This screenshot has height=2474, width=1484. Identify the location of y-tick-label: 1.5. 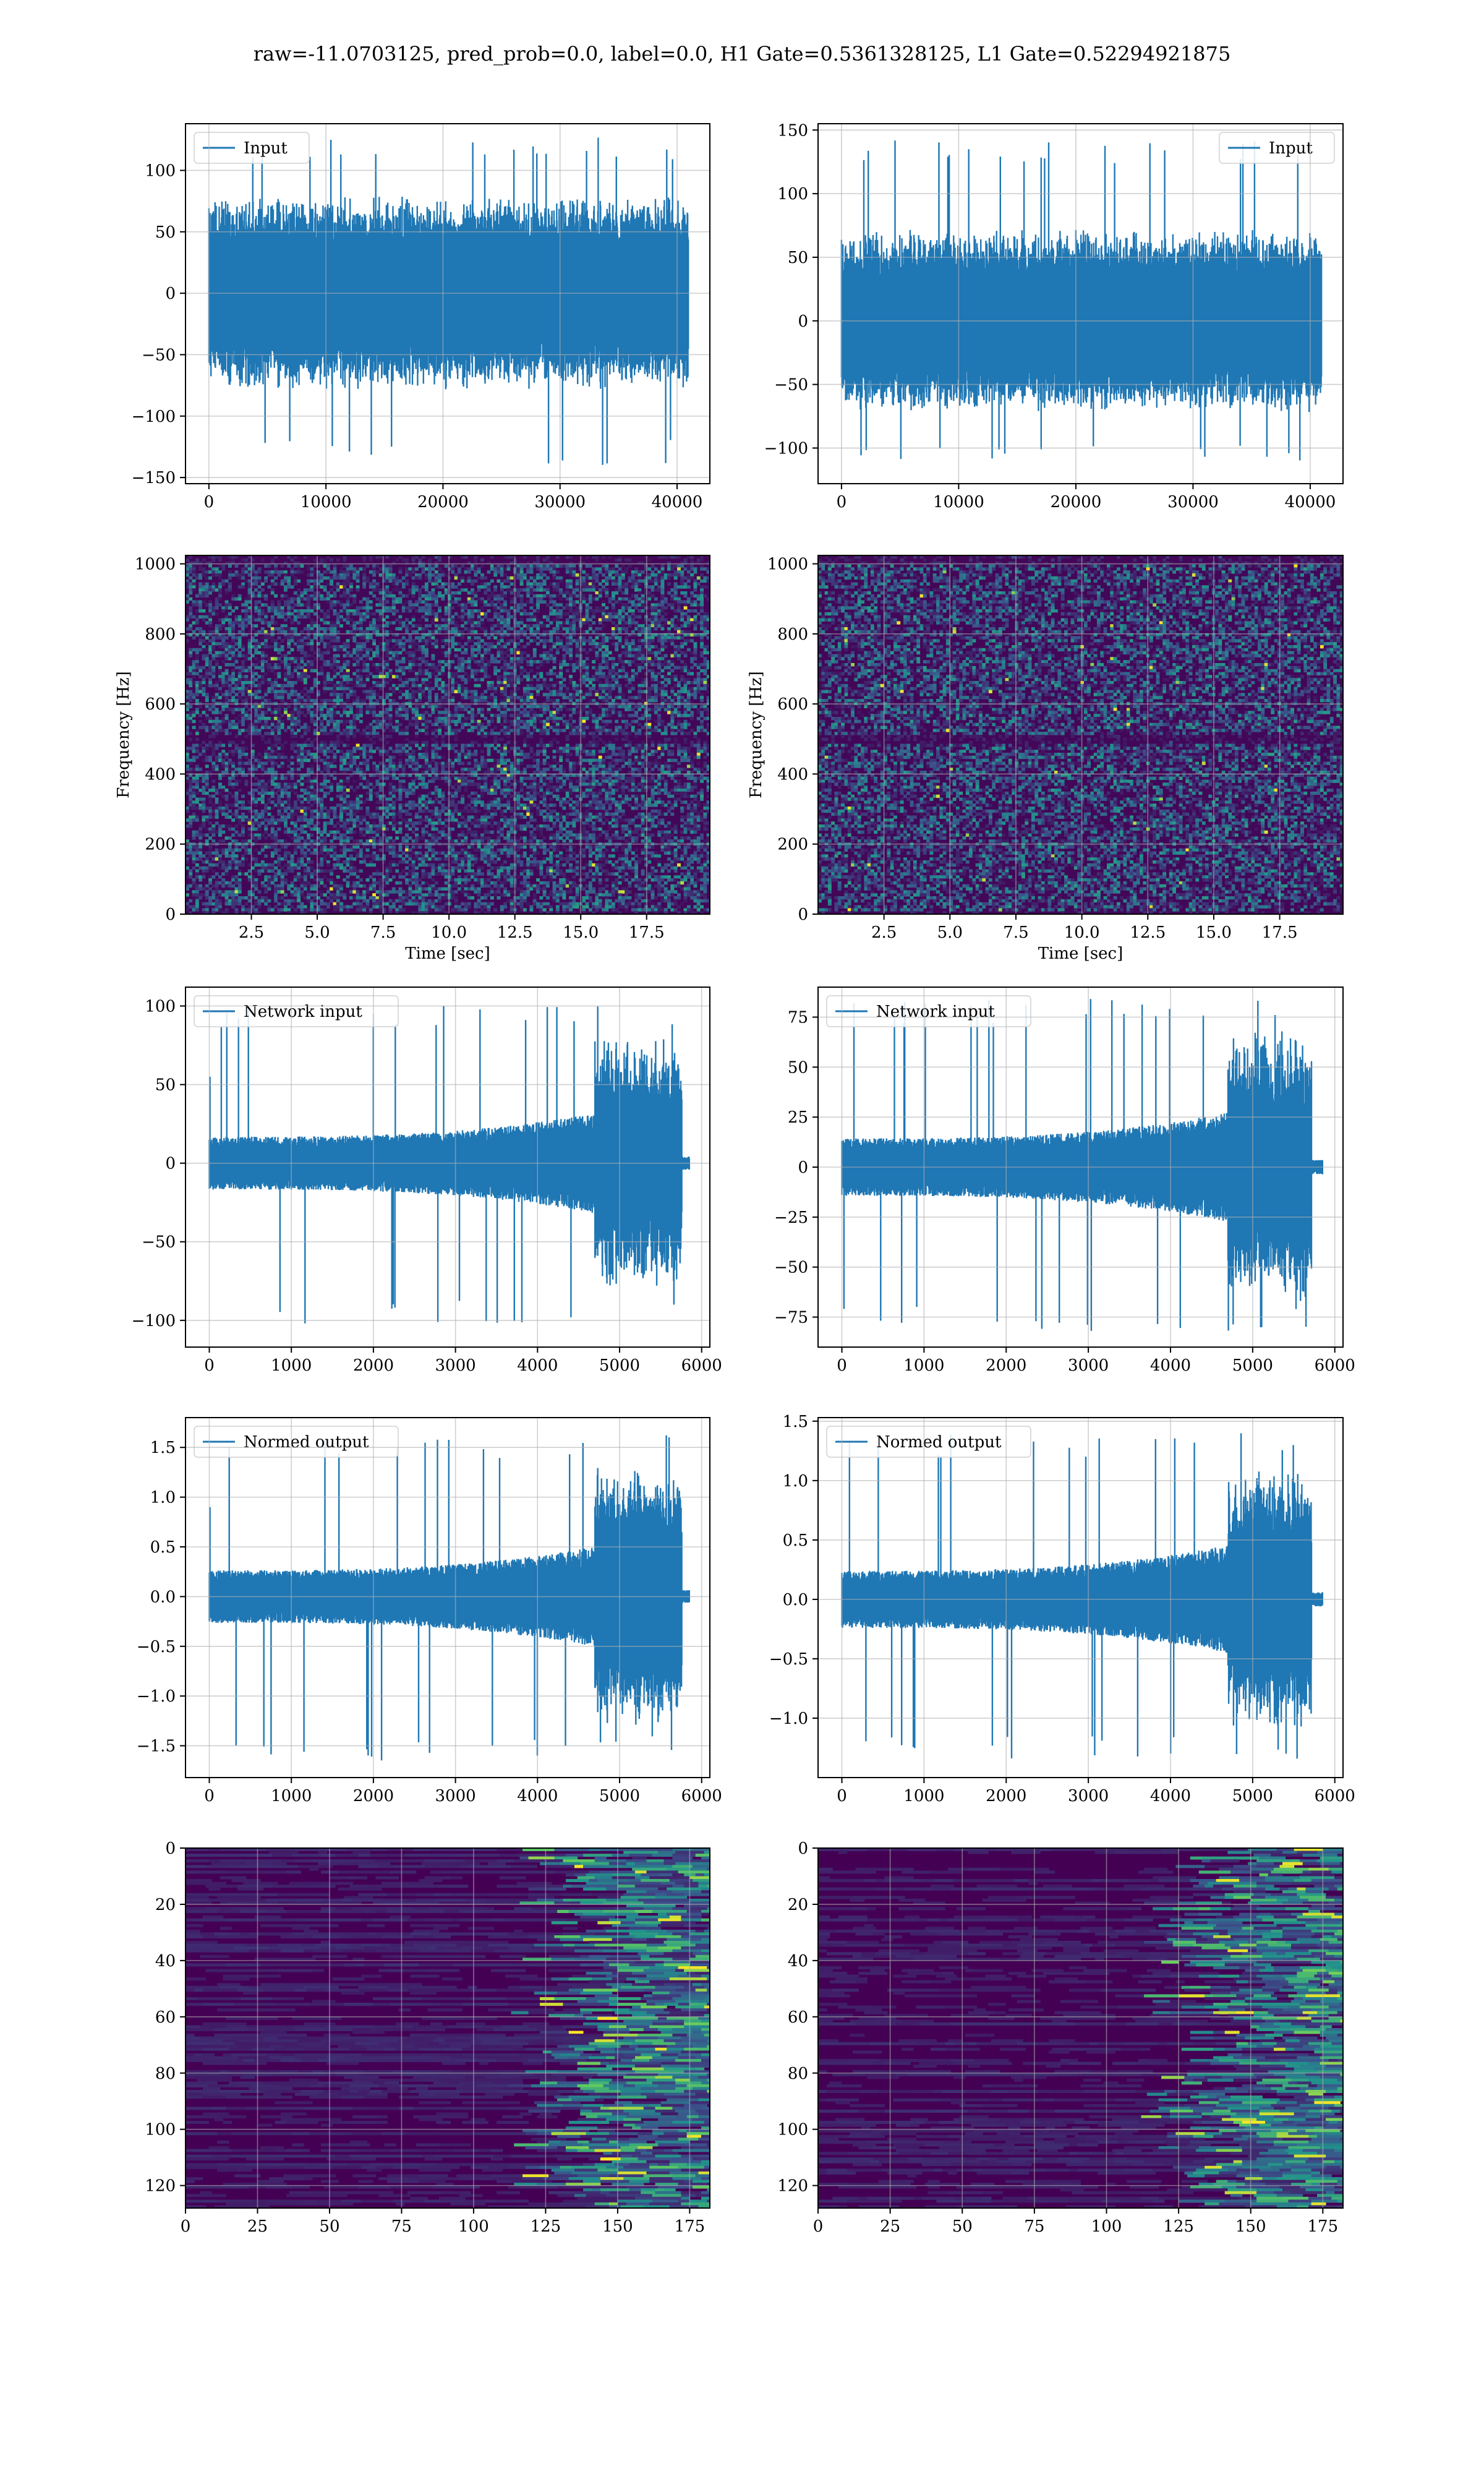
(795, 1422).